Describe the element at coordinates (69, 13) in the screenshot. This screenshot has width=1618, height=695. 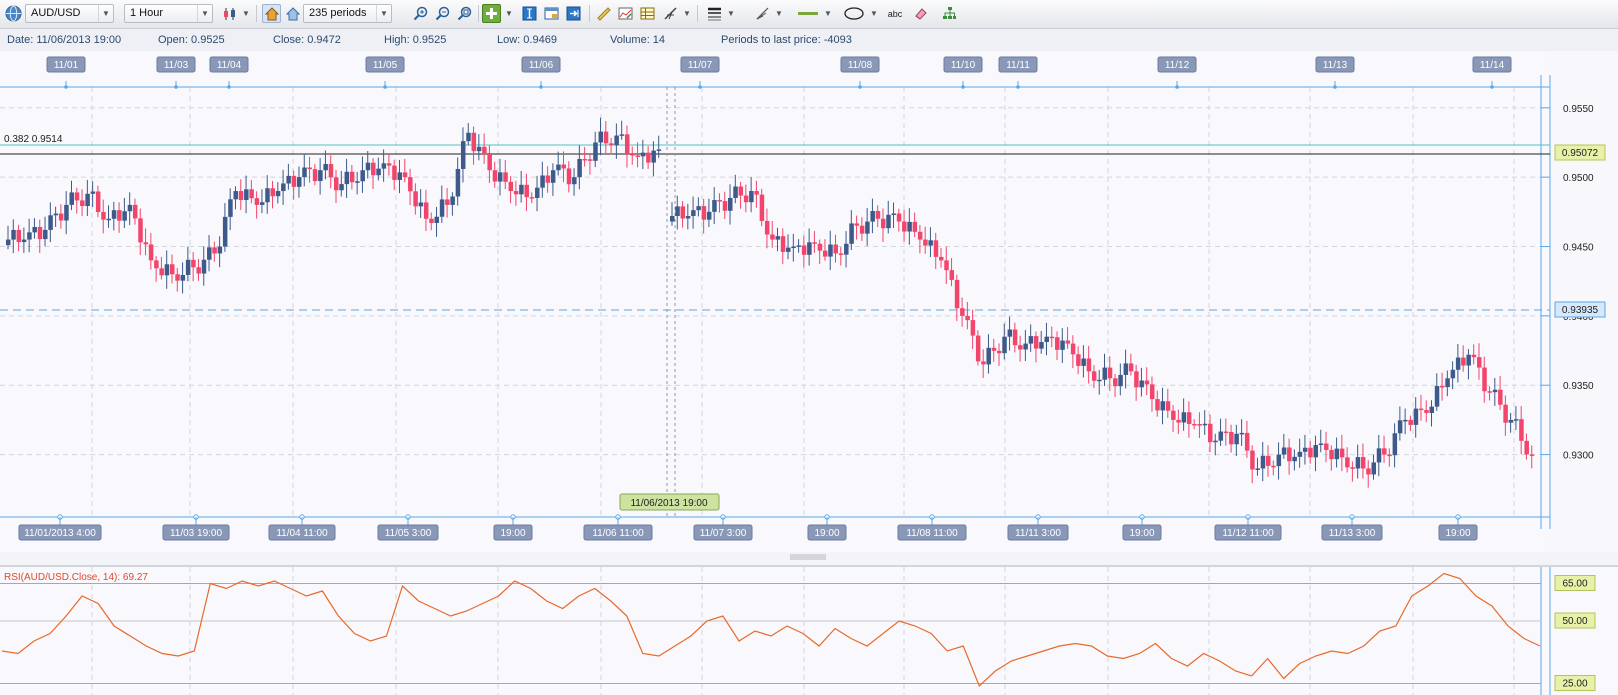
I see `symbol-select: AUD/USD ▼` at that location.